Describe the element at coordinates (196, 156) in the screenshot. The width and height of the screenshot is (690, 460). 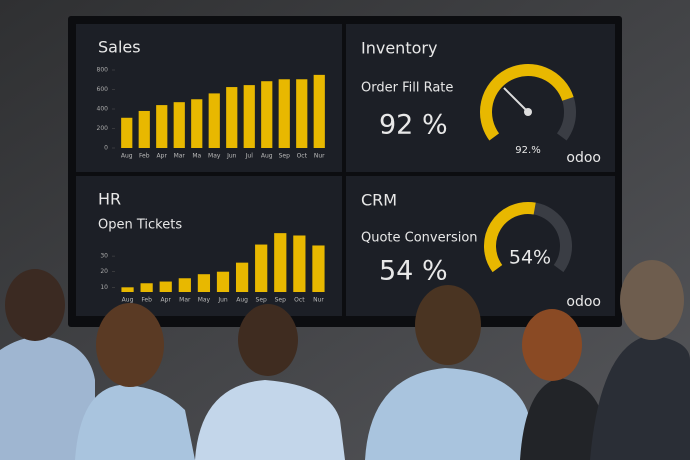
I see `x-tick-label: Ma` at that location.